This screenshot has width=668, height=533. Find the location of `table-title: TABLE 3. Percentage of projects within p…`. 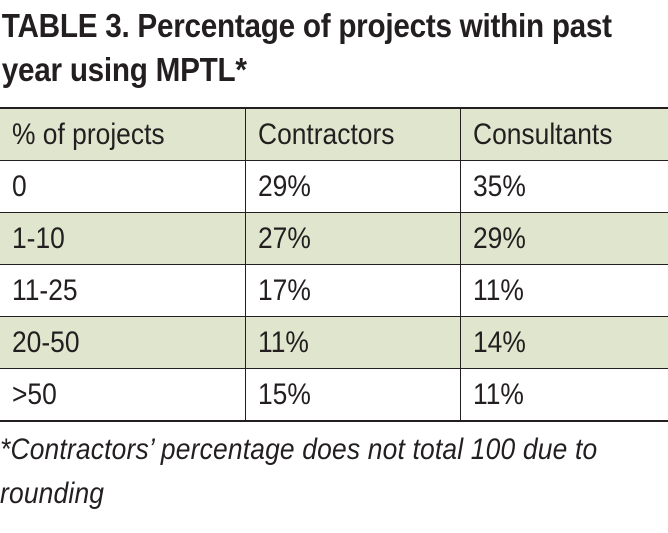

table-title: TABLE 3. Percentage of projects within p… is located at coordinates (306, 47).